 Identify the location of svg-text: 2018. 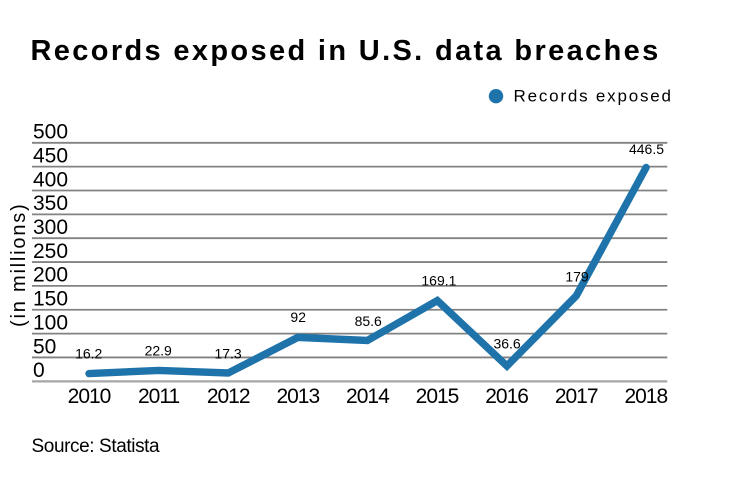
(645, 396).